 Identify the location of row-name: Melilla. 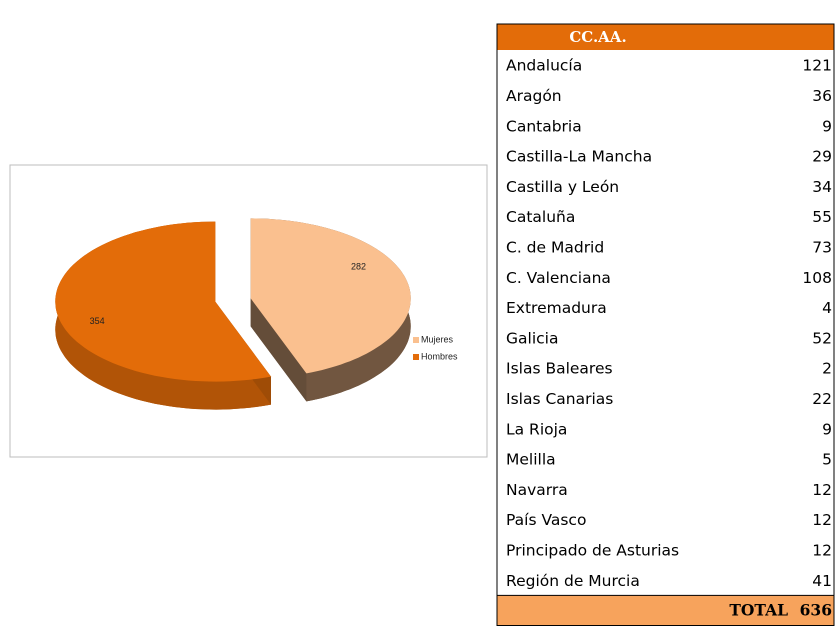
(531, 460).